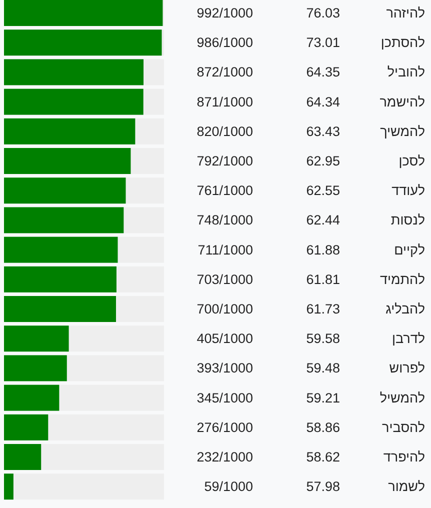 The image size is (431, 508). What do you see at coordinates (323, 72) in the screenshot?
I see `text: 64.35` at bounding box center [323, 72].